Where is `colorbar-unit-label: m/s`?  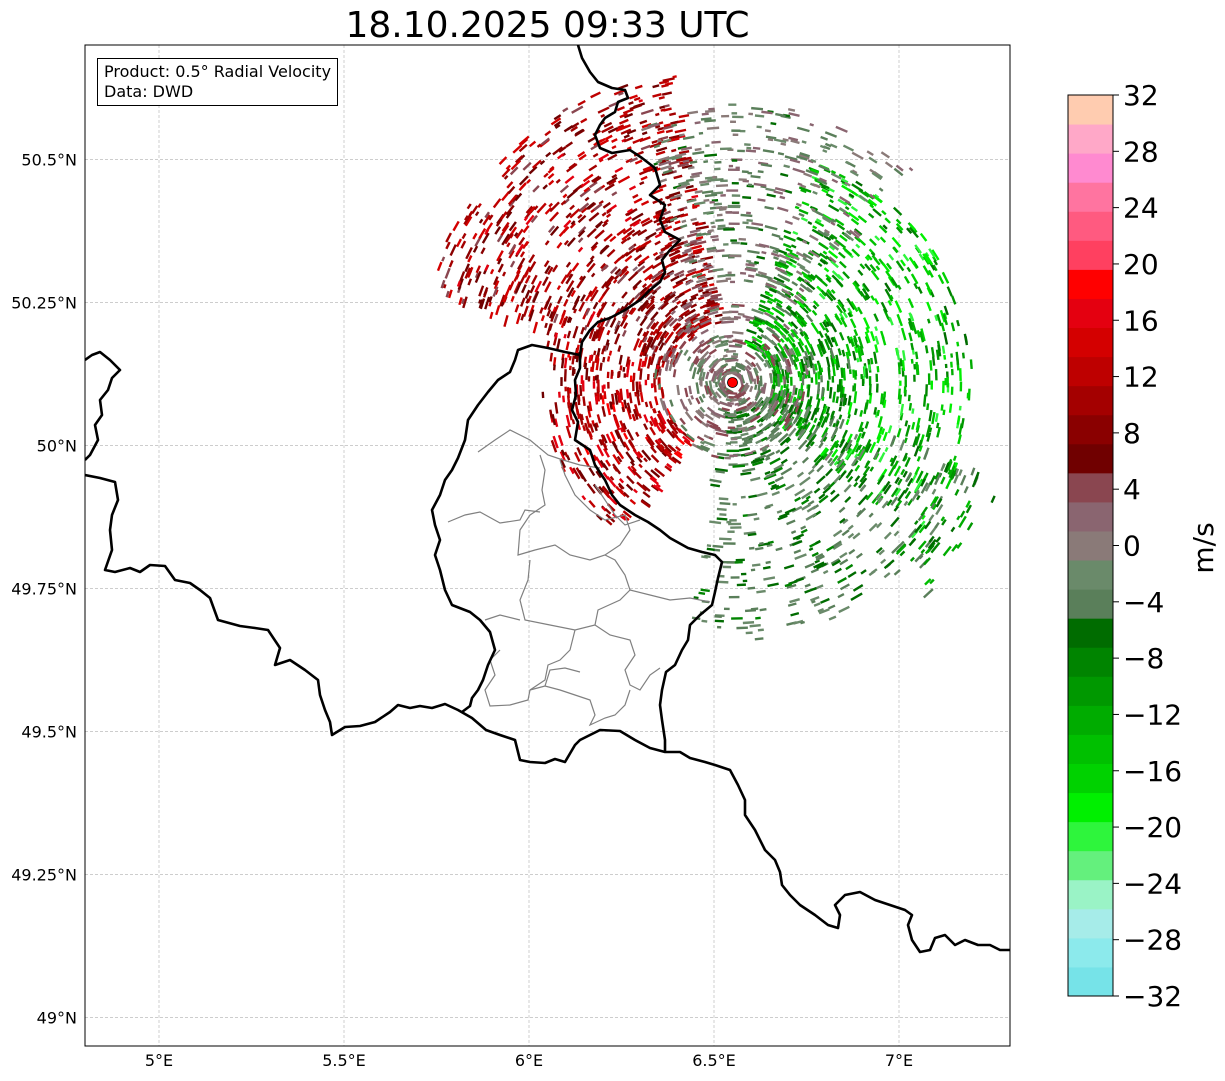
colorbar-unit-label: m/s is located at coordinates (1203, 547).